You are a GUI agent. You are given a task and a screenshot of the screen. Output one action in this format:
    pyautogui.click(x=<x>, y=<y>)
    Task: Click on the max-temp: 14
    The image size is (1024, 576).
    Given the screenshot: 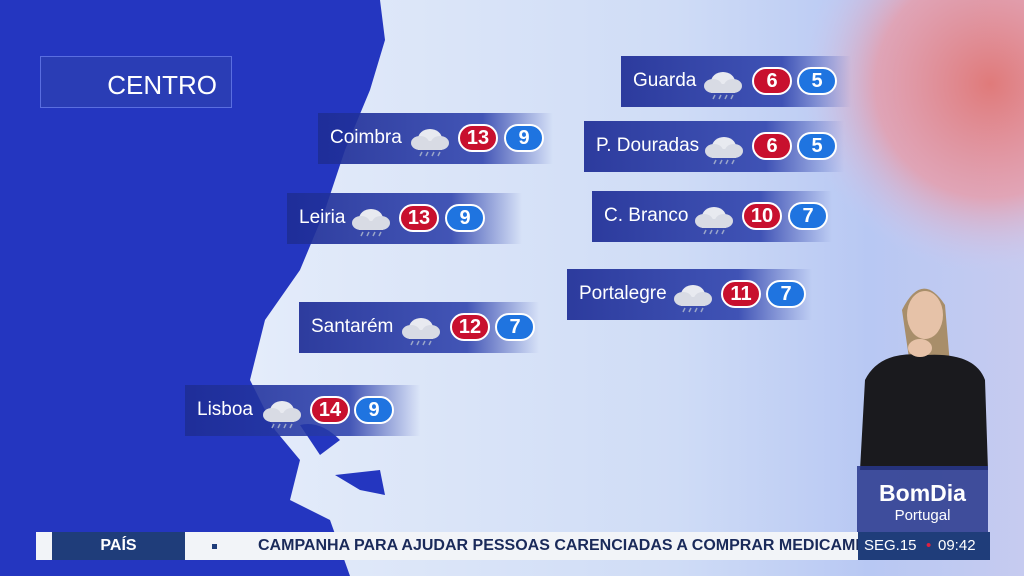 What is the action you would take?
    pyautogui.click(x=330, y=410)
    